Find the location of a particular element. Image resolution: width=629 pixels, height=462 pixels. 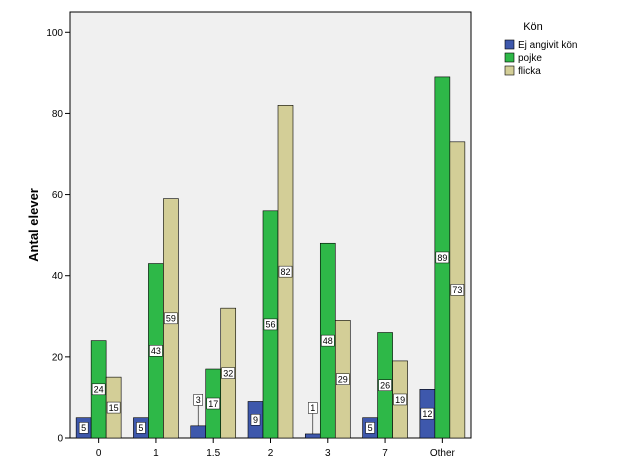

data-label: 29 is located at coordinates (343, 379).